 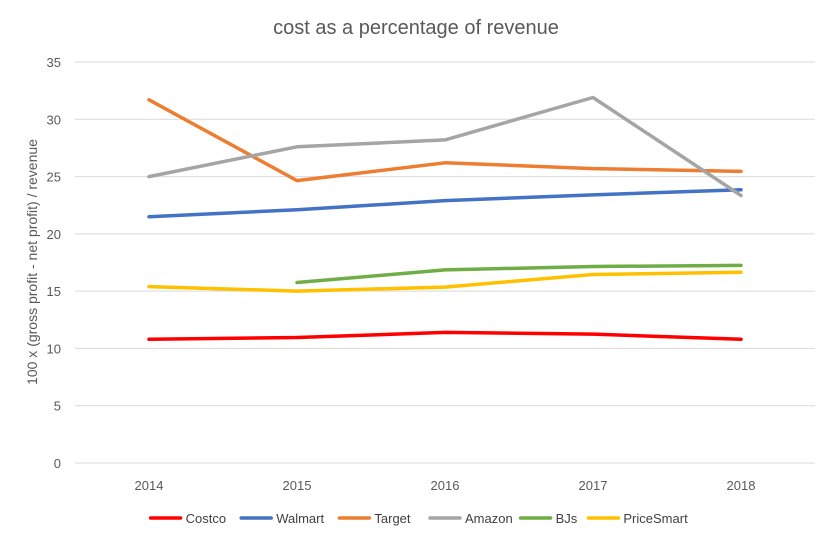 What do you see at coordinates (54, 234) in the screenshot?
I see `y-tick-label: 20` at bounding box center [54, 234].